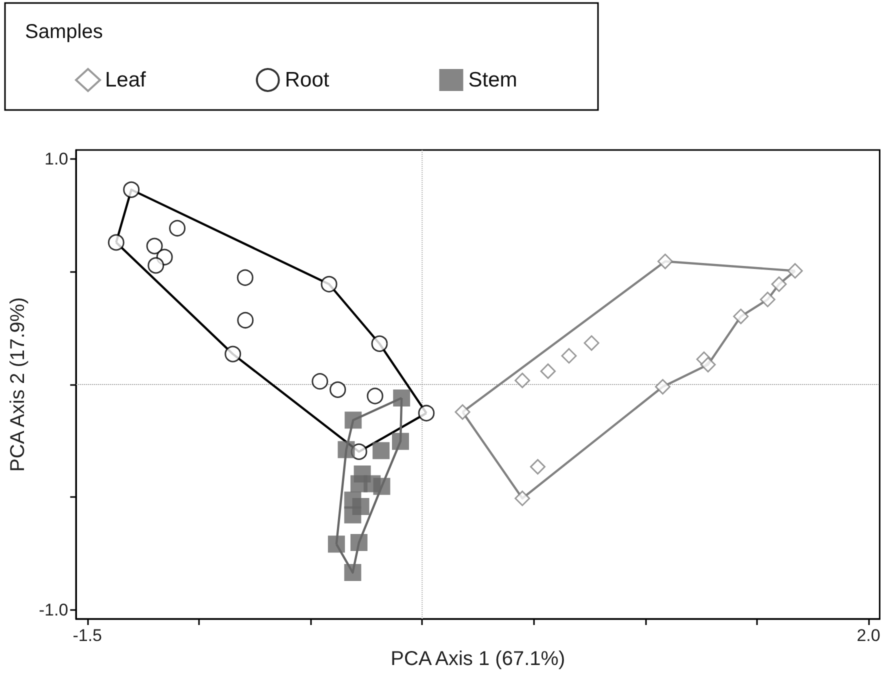 This screenshot has width=883, height=674. What do you see at coordinates (87, 635) in the screenshot?
I see `x-tick-label: -1.5` at bounding box center [87, 635].